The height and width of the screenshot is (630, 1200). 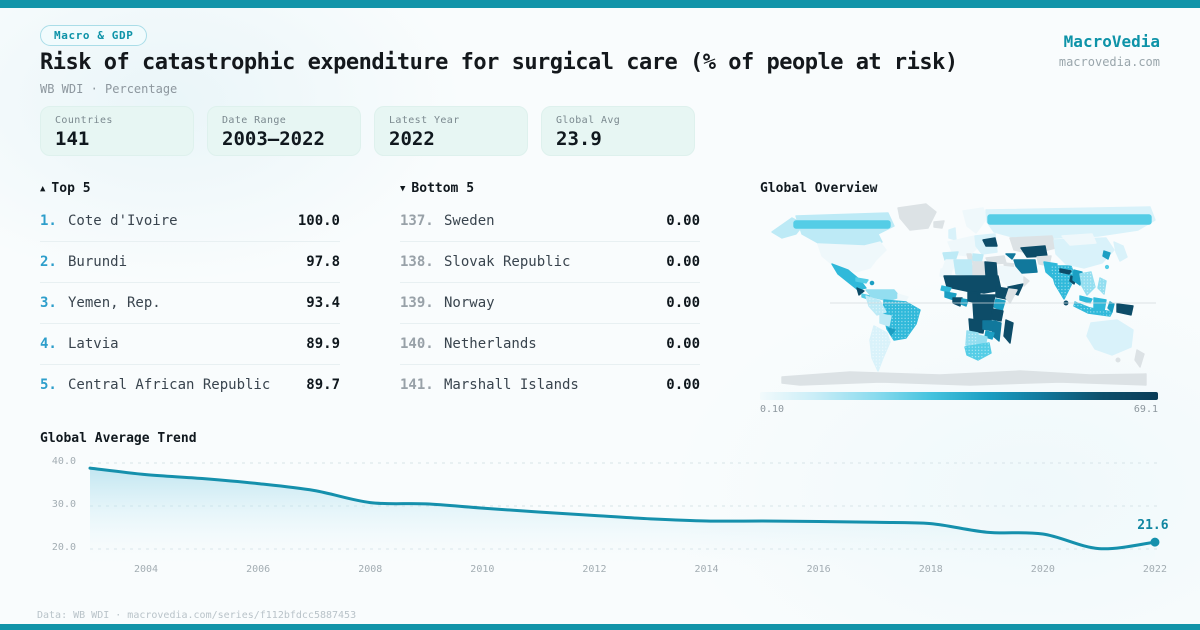 What do you see at coordinates (1153, 526) in the screenshot?
I see `latest-value-label: 21.6` at bounding box center [1153, 526].